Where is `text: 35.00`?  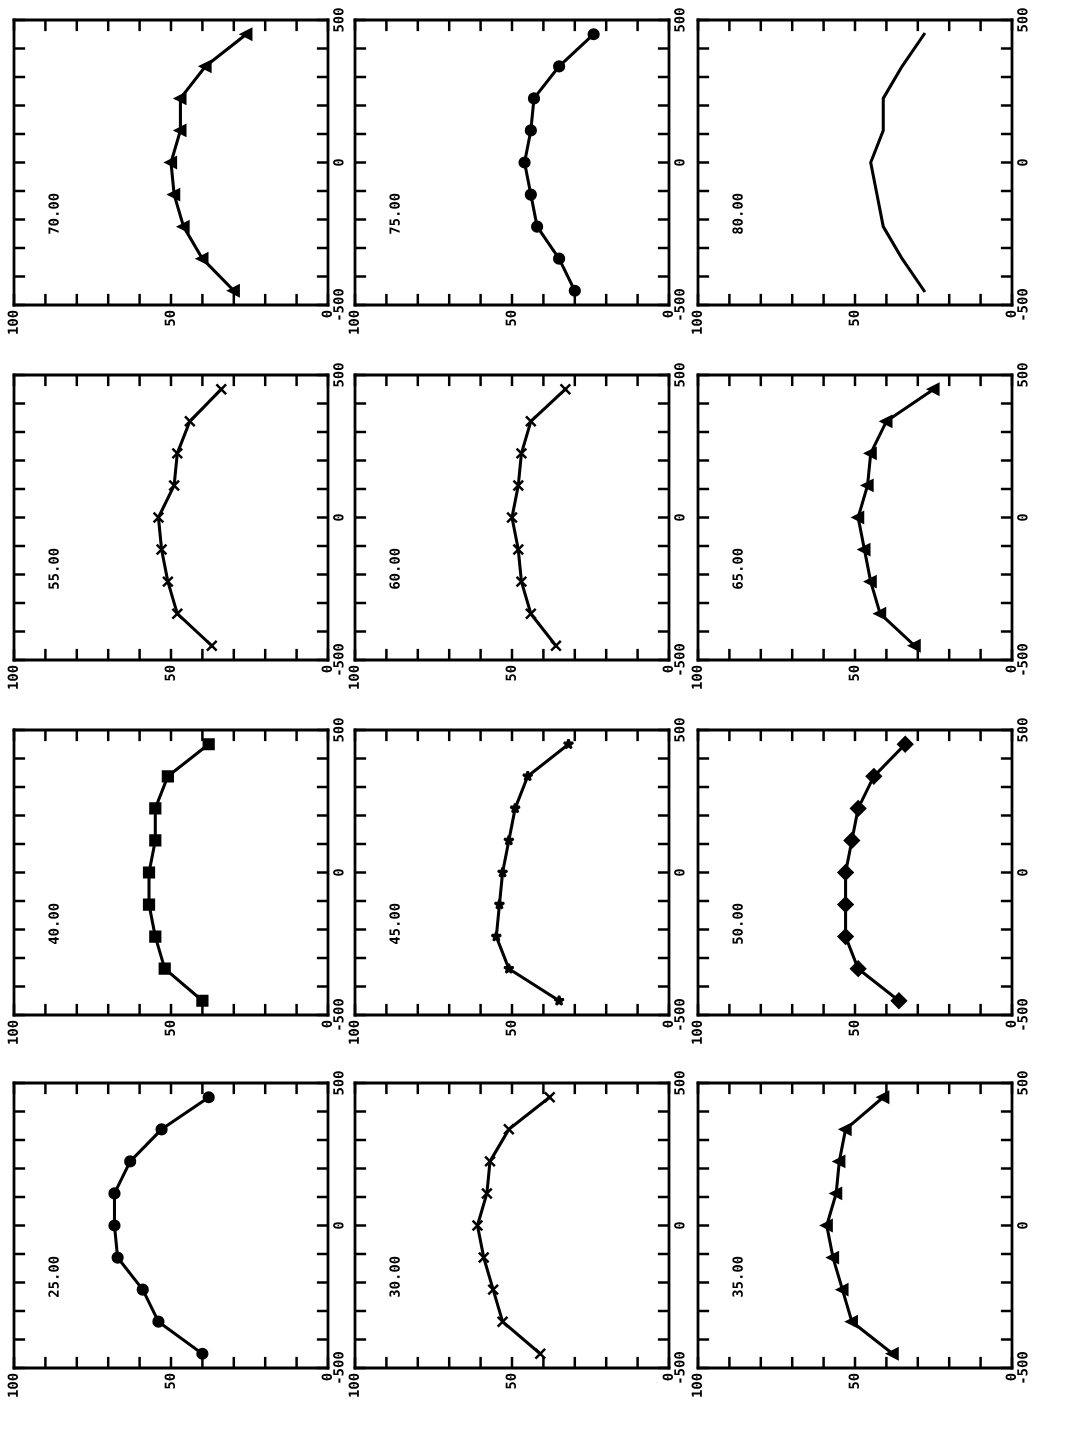
text: 35.00 is located at coordinates (737, 1276).